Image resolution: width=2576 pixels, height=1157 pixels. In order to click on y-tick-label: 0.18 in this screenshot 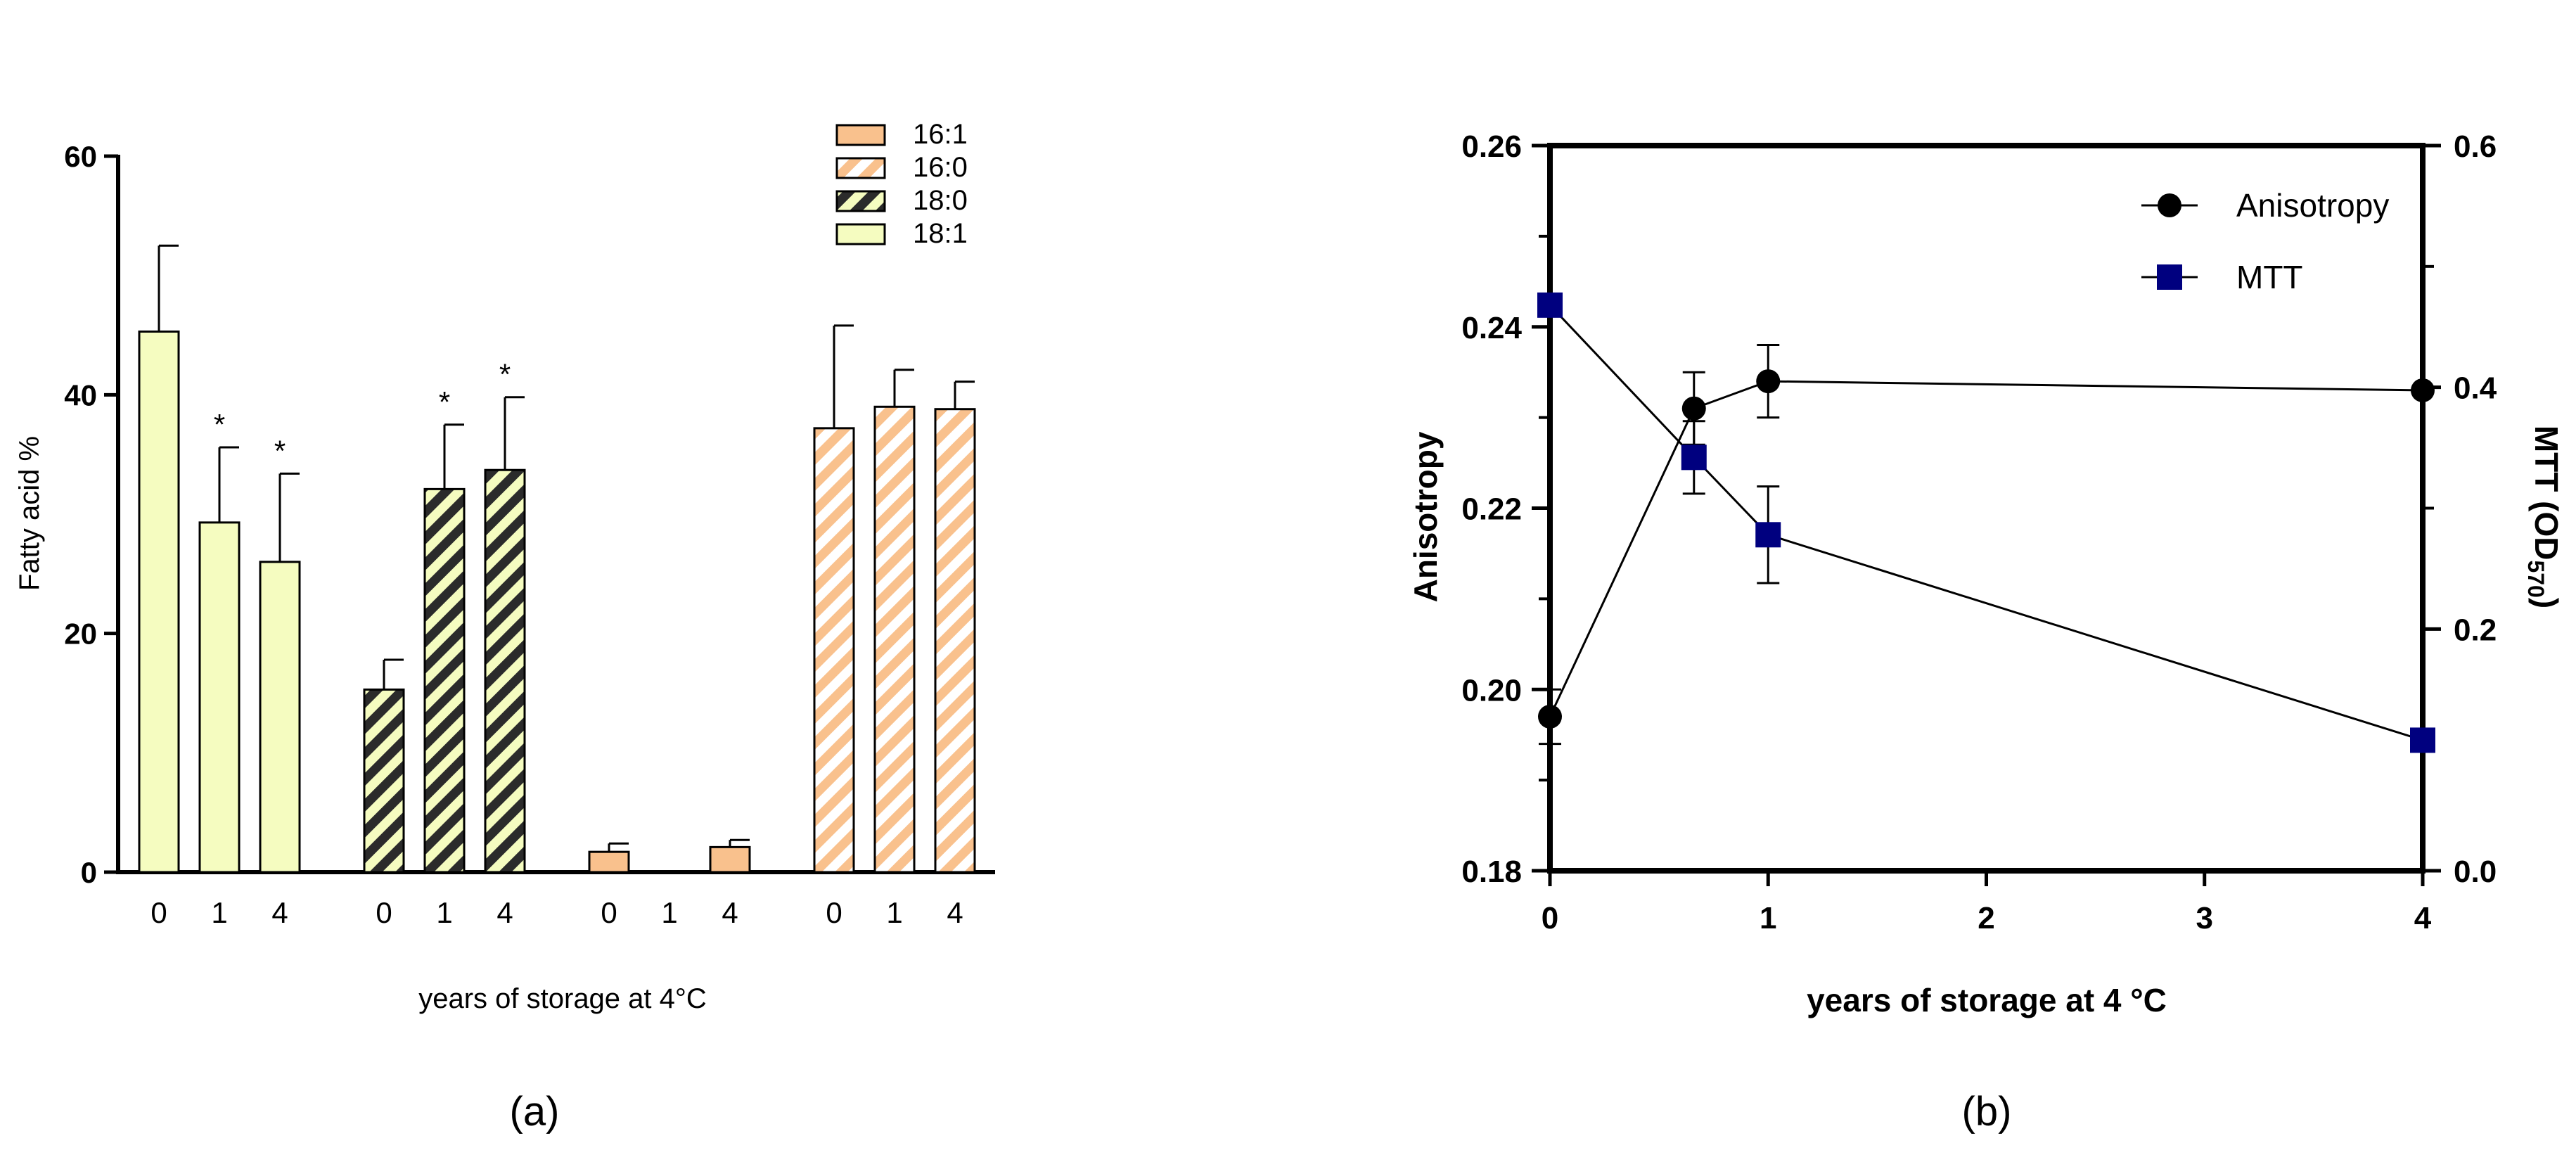, I will do `click(1491, 872)`.